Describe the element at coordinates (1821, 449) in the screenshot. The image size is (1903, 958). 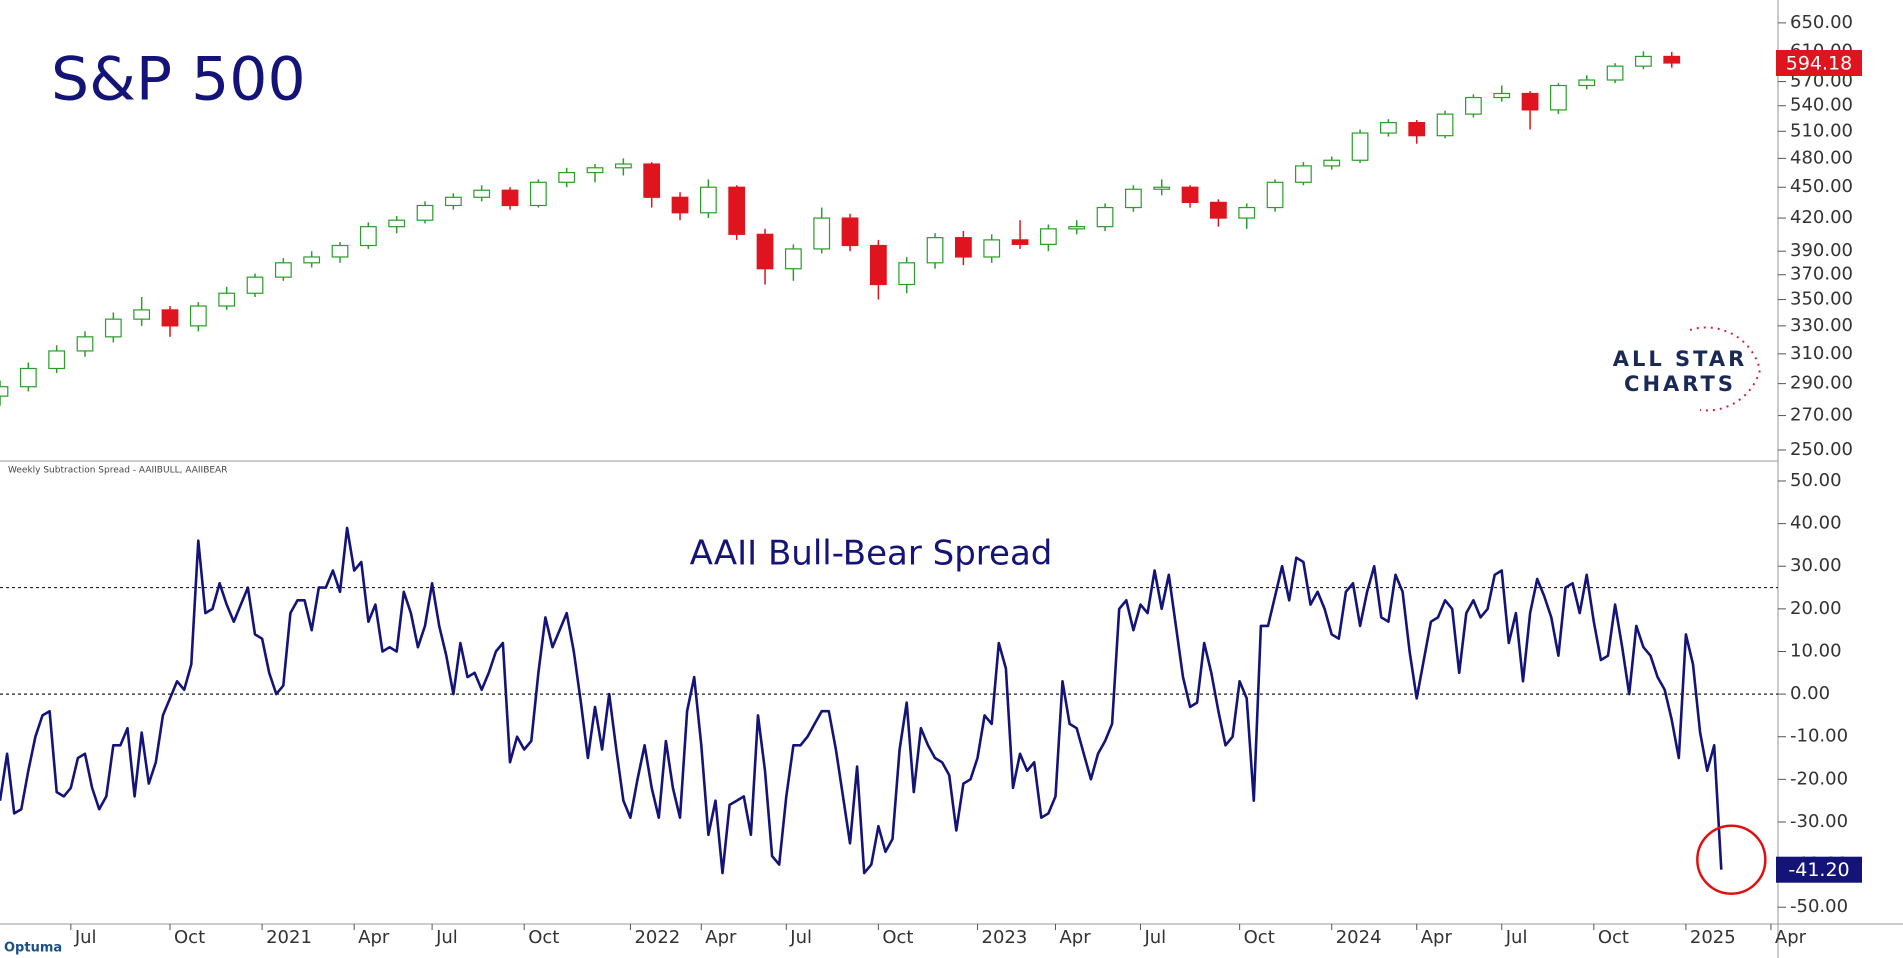
I see `y-tick-label: 250.00` at that location.